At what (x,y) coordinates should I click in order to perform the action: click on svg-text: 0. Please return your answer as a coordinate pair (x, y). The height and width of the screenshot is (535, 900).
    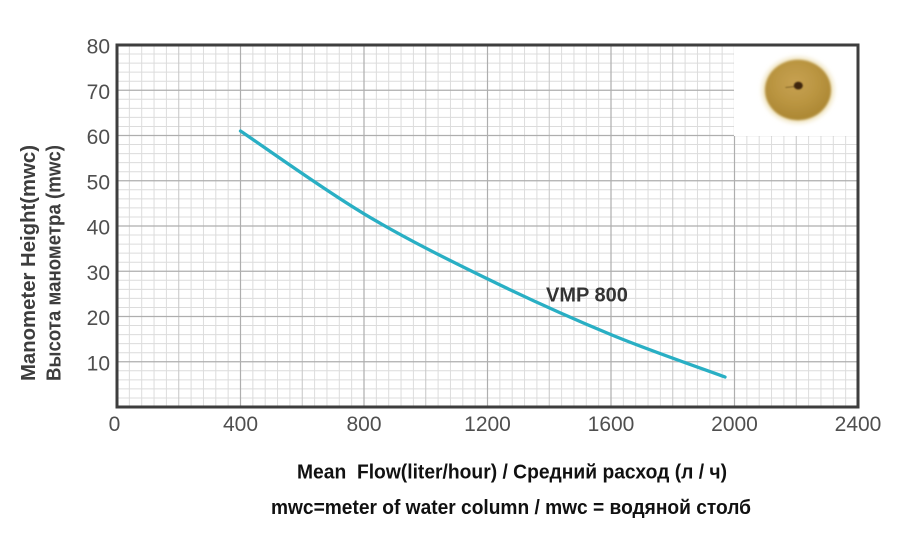
    Looking at the image, I should click on (115, 424).